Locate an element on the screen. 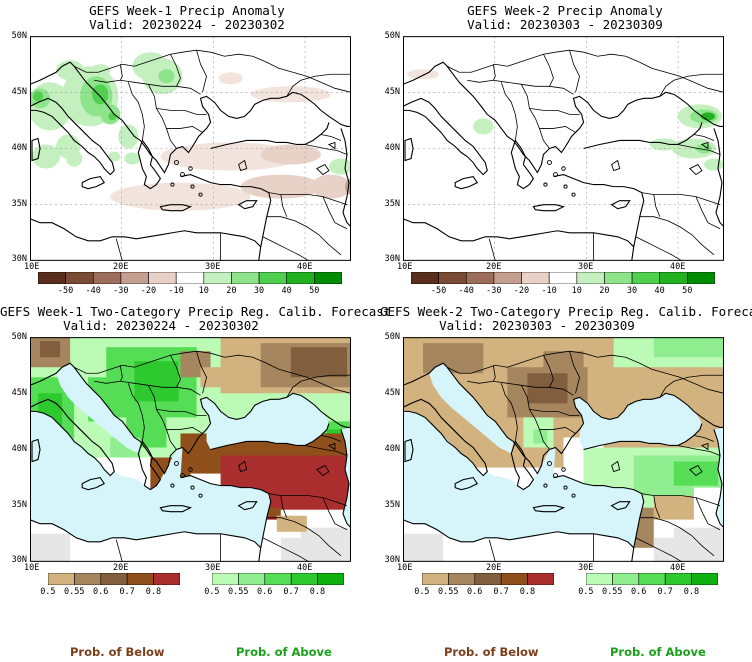 This screenshot has width=752, height=662. panel3-lat-40: 40N is located at coordinates (19, 449).